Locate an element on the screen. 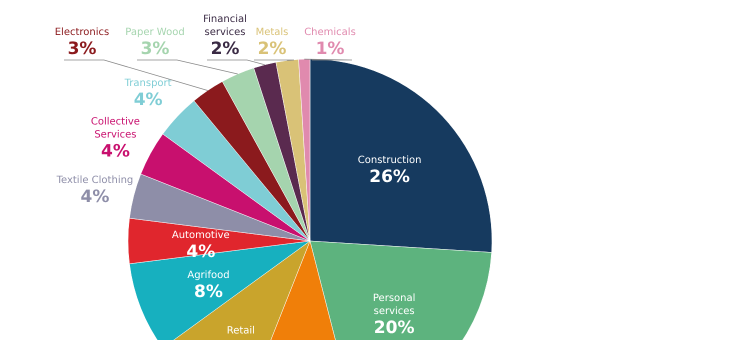 This screenshot has width=730, height=340. slice-label: Metals is located at coordinates (272, 32).